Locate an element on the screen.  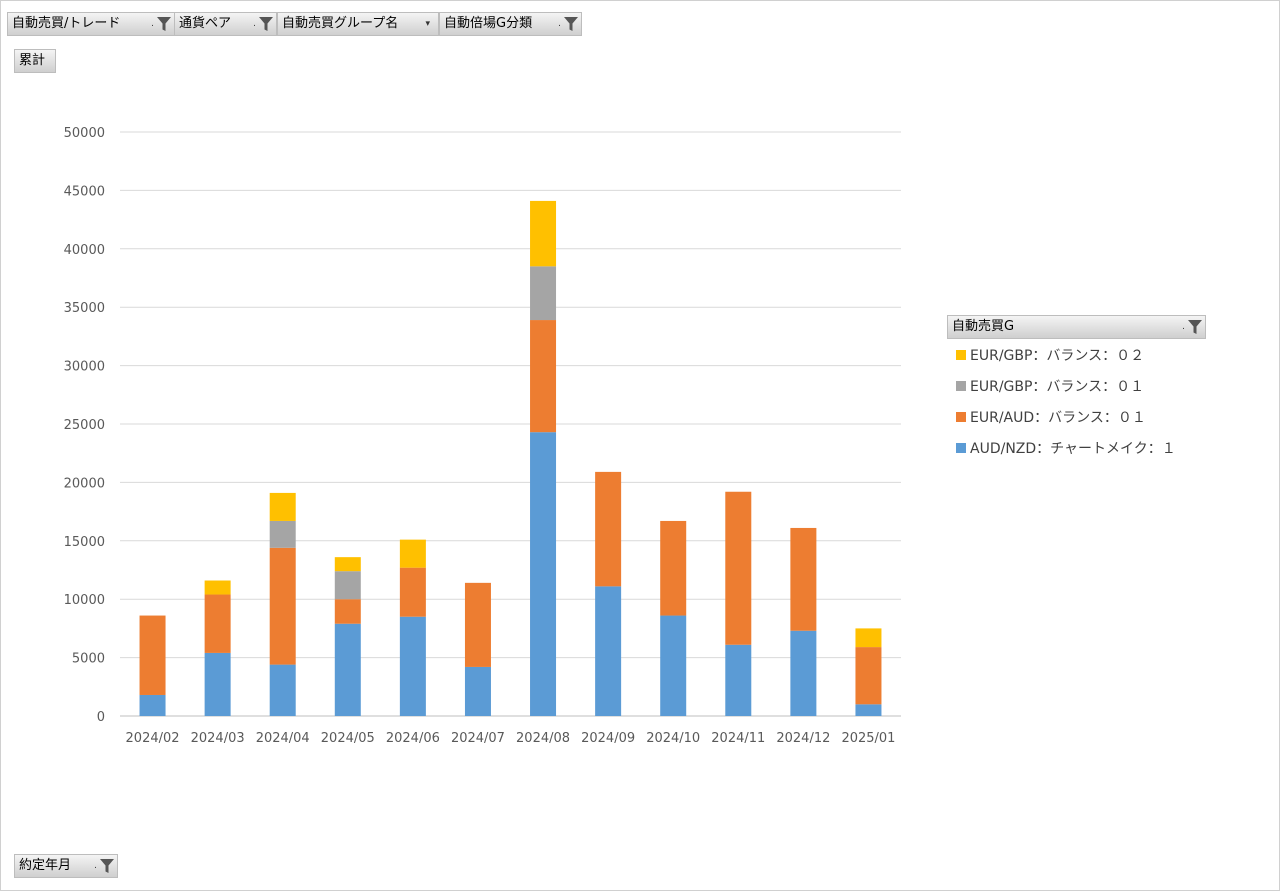
filter-button-label: 通貨ペア is located at coordinates (205, 23).